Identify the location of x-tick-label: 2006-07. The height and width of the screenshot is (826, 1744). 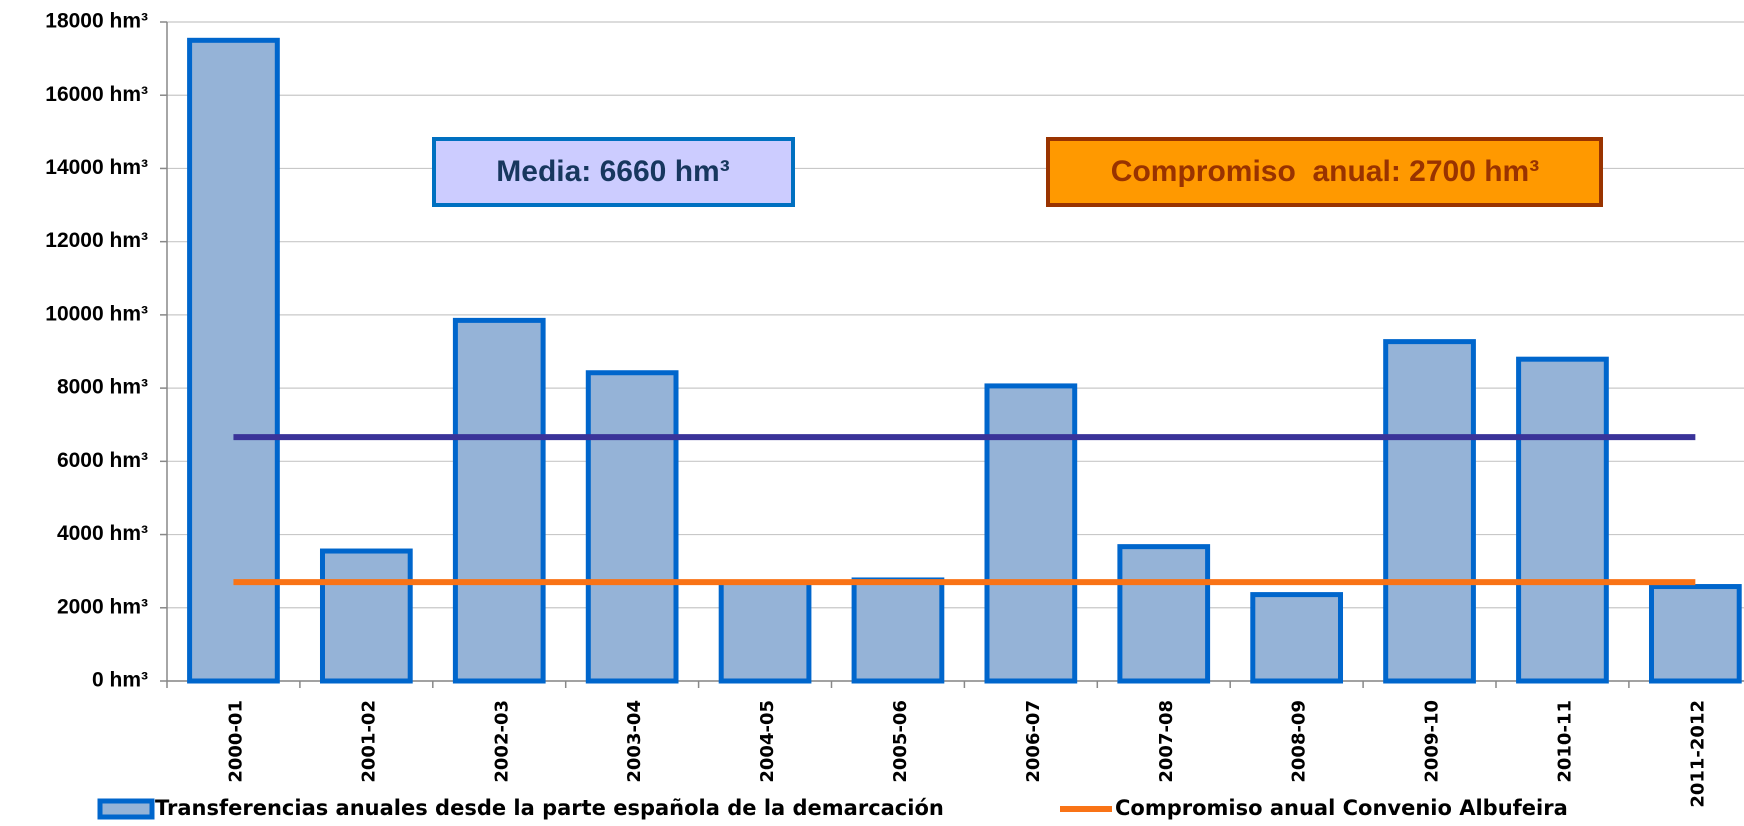
(1033, 741).